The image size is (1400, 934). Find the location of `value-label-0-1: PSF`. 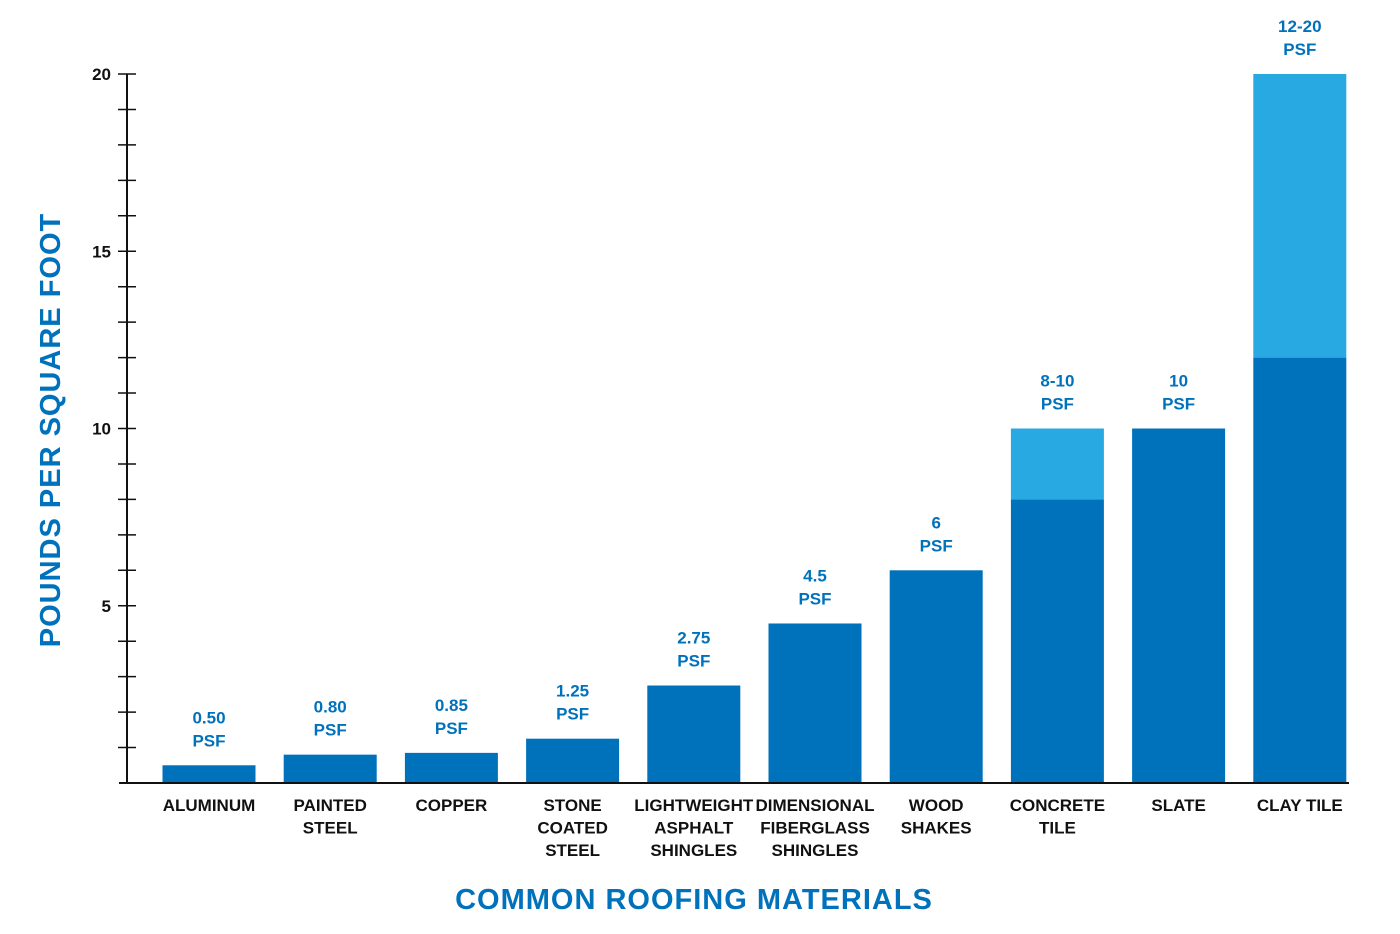

value-label-0-1: PSF is located at coordinates (208, 740).